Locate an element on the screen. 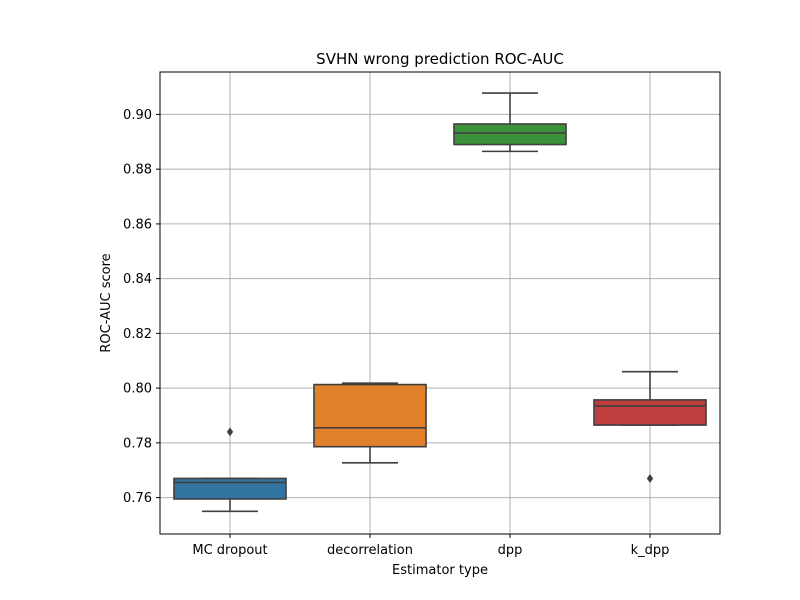 The image size is (800, 600). y-tick-label: 0.82 is located at coordinates (137, 334).